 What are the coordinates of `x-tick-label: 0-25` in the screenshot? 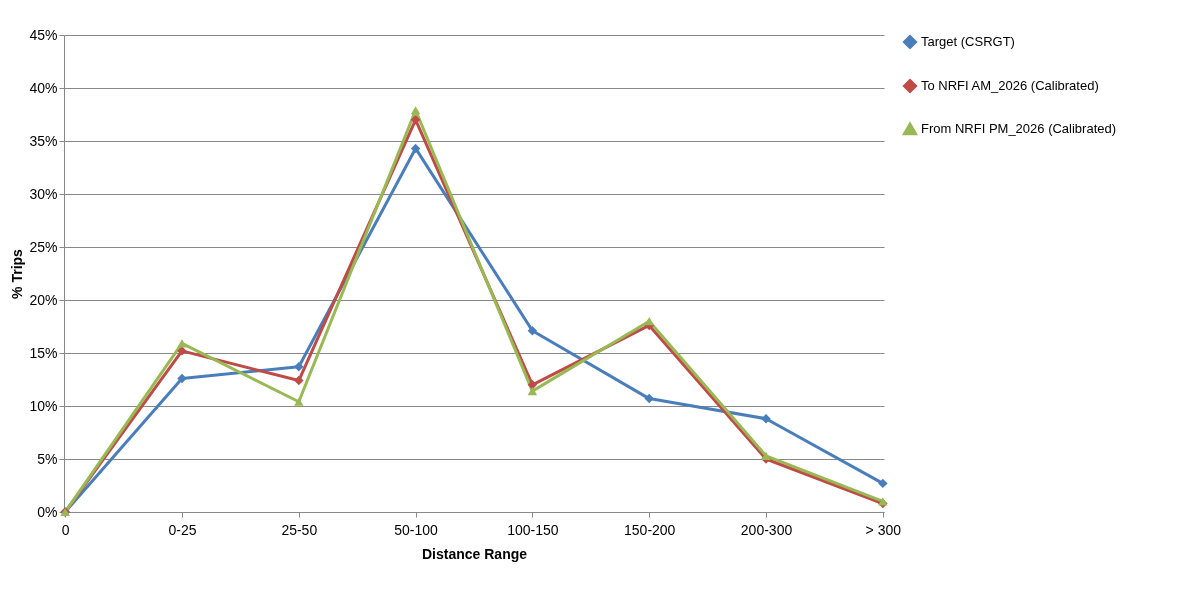 It's located at (182, 529).